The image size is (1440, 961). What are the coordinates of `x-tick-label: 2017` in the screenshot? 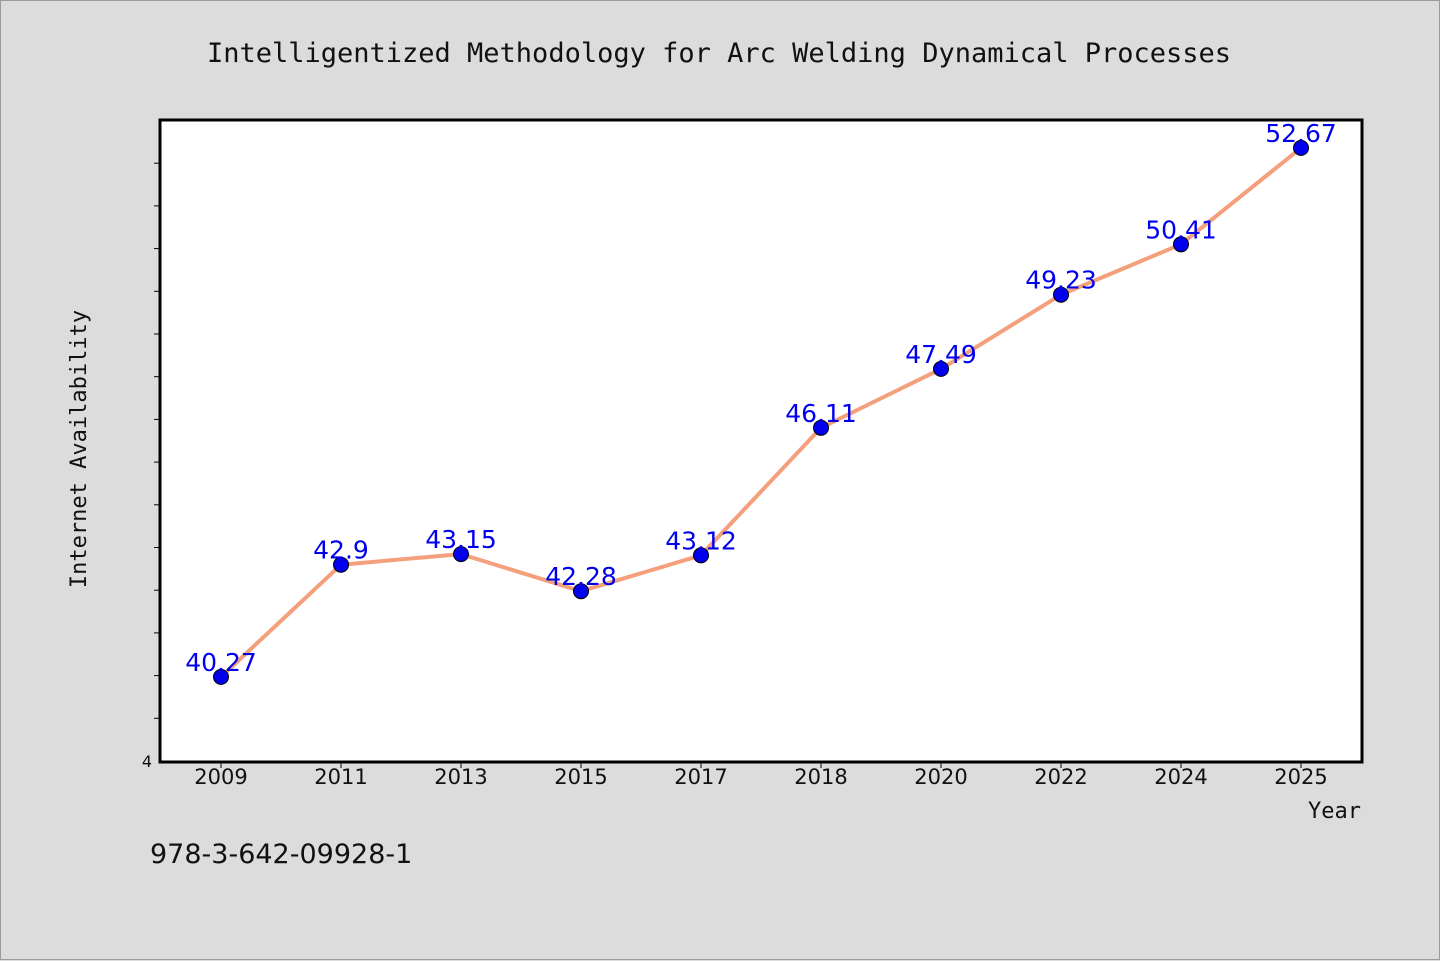 It's located at (700, 777).